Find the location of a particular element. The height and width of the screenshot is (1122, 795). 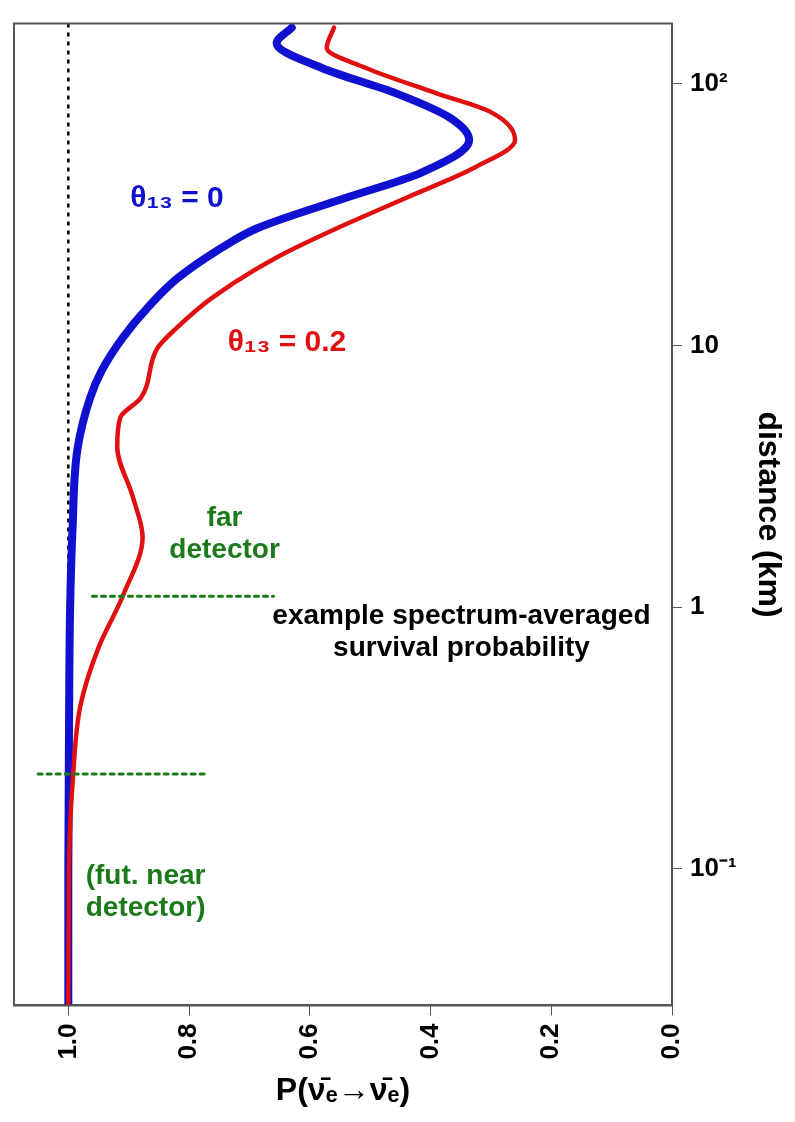

x-tick-label: 0.6 is located at coordinates (307, 1041).